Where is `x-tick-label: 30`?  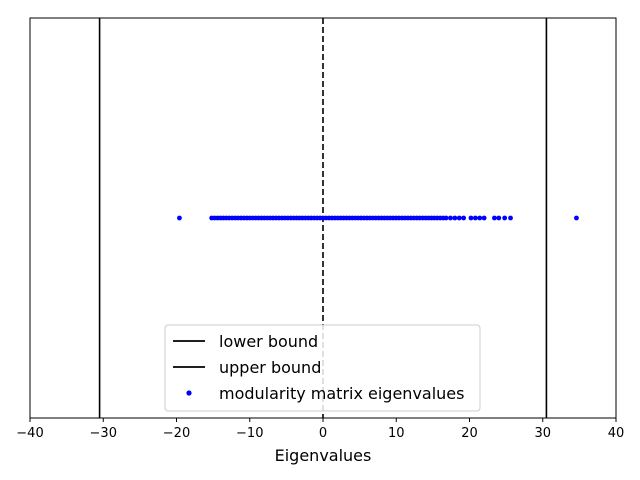 x-tick-label: 30 is located at coordinates (542, 433).